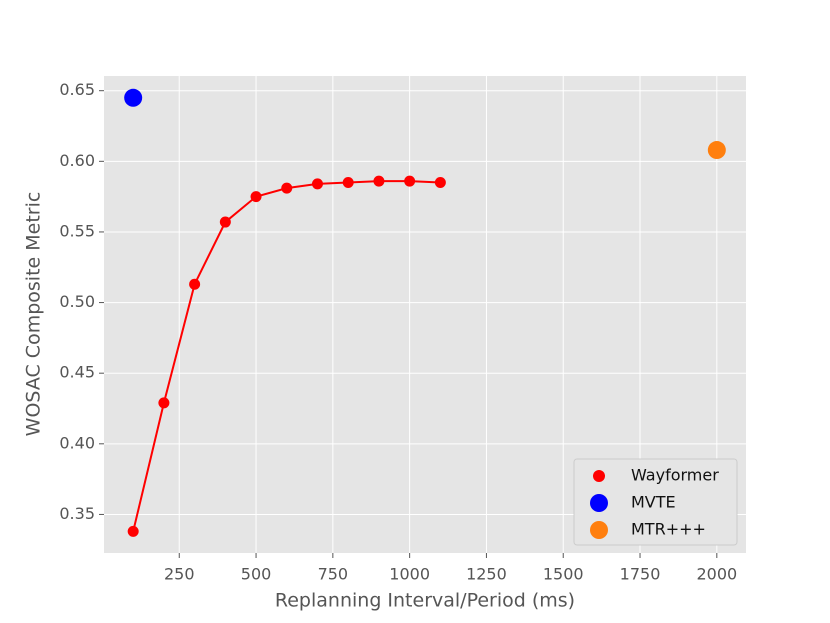 The image size is (830, 623). Describe the element at coordinates (77, 160) in the screenshot. I see `y-tick-label: 0.60` at that location.